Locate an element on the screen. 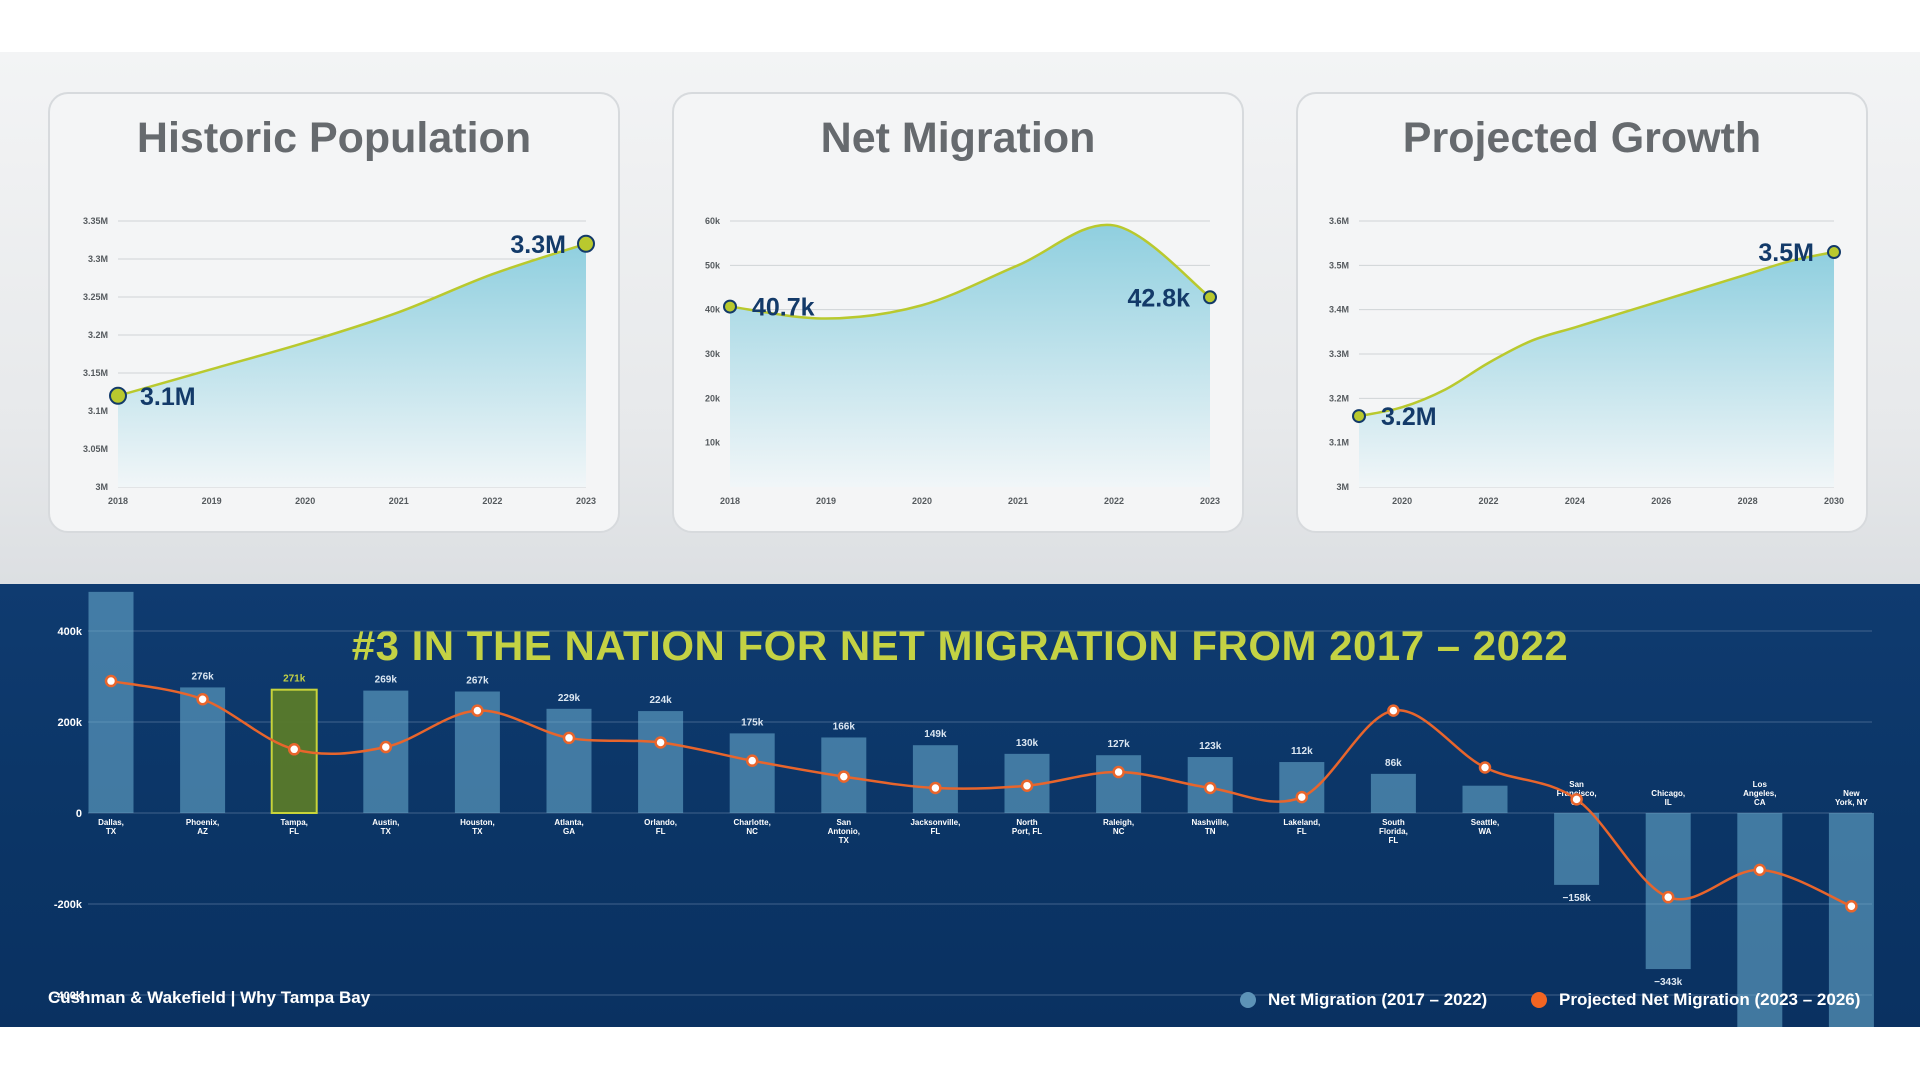 This screenshot has height=1080, width=1920. category-label: South is located at coordinates (1393, 822).